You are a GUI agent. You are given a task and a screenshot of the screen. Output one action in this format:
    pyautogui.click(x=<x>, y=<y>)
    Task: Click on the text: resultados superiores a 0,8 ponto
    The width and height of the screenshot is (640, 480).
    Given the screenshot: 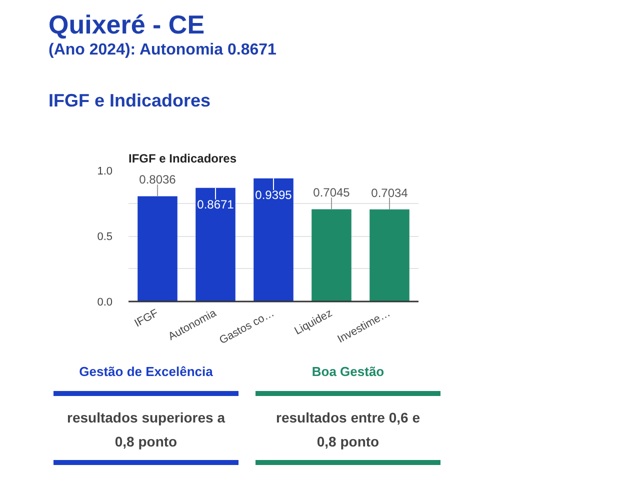 What is the action you would take?
    pyautogui.click(x=146, y=430)
    